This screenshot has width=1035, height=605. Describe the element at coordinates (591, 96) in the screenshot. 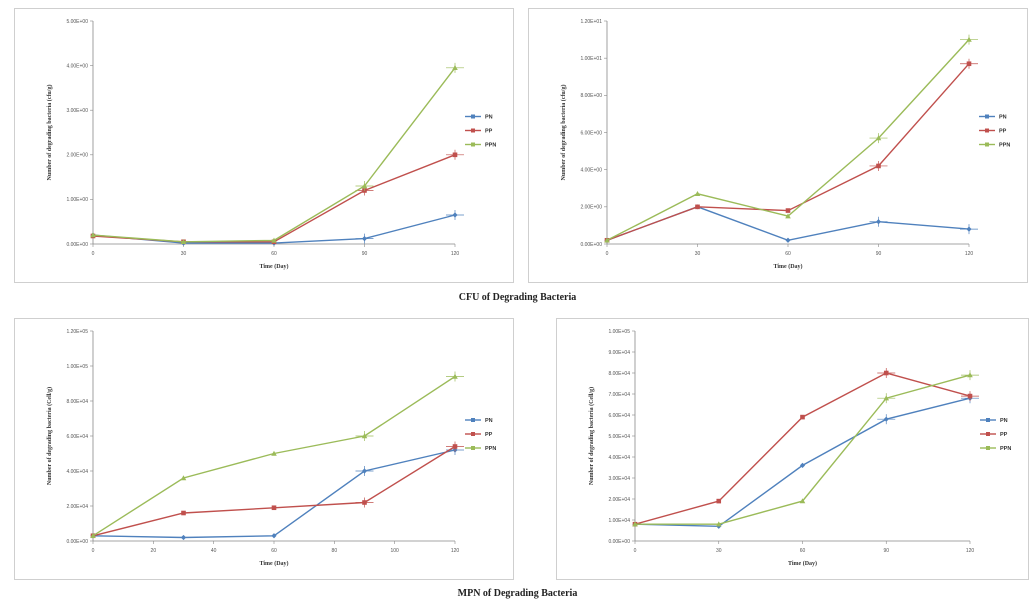

I see `y-tick-label: 8.00E+00` at that location.